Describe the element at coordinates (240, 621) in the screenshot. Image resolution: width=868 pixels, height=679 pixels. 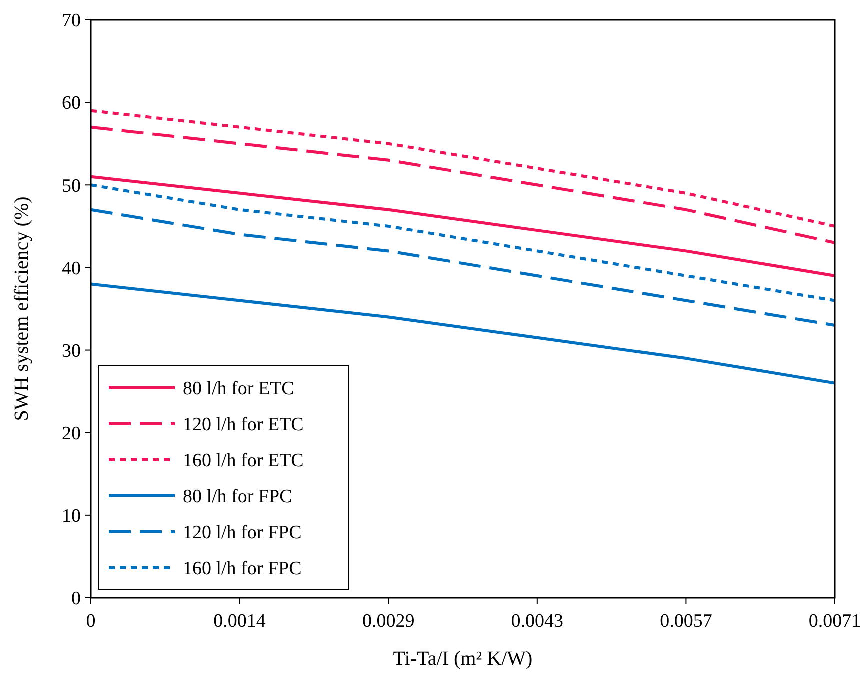
I see `x-tick-label: 0.0014` at that location.